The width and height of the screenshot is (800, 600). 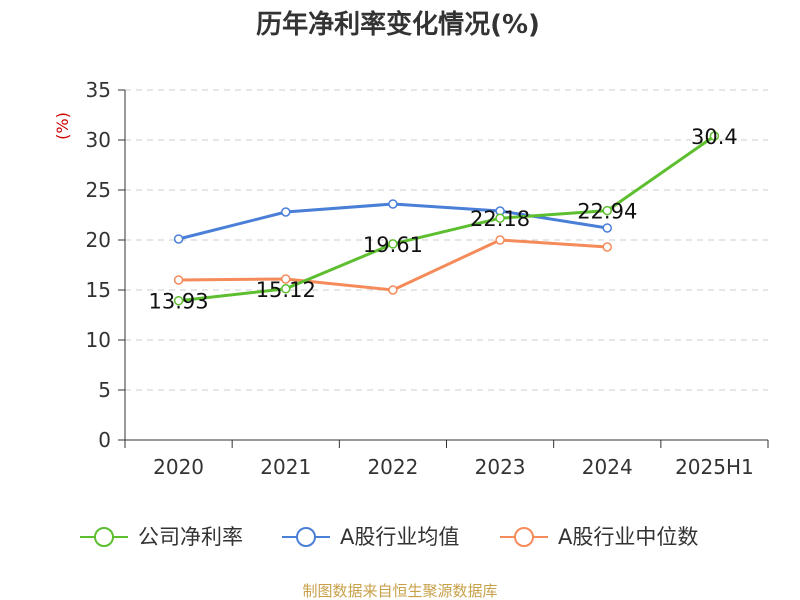 What do you see at coordinates (98, 240) in the screenshot?
I see `y-tick-label: 20` at bounding box center [98, 240].